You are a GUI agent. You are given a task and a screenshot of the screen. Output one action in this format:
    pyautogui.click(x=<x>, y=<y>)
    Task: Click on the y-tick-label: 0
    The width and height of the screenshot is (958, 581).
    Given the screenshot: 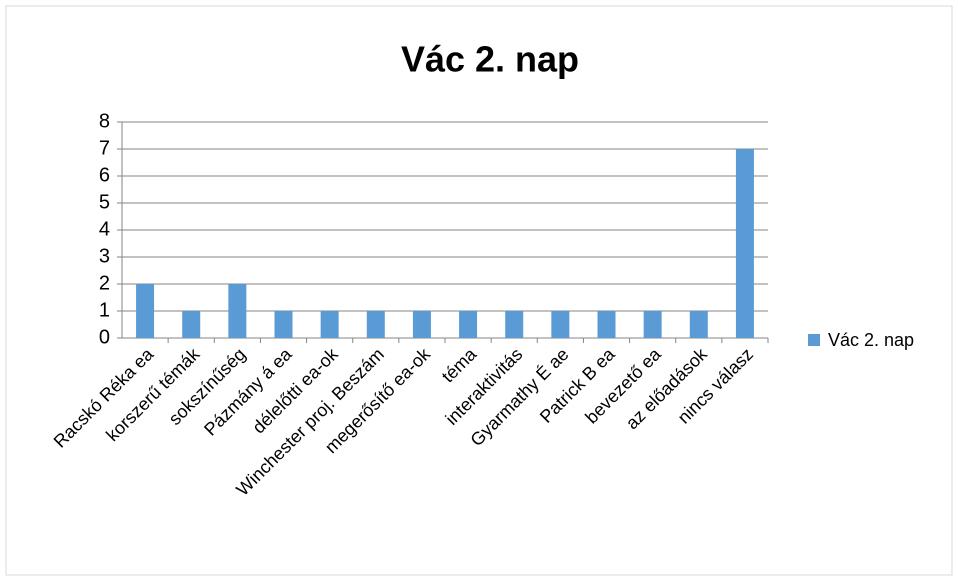 What is the action you would take?
    pyautogui.click(x=104, y=337)
    